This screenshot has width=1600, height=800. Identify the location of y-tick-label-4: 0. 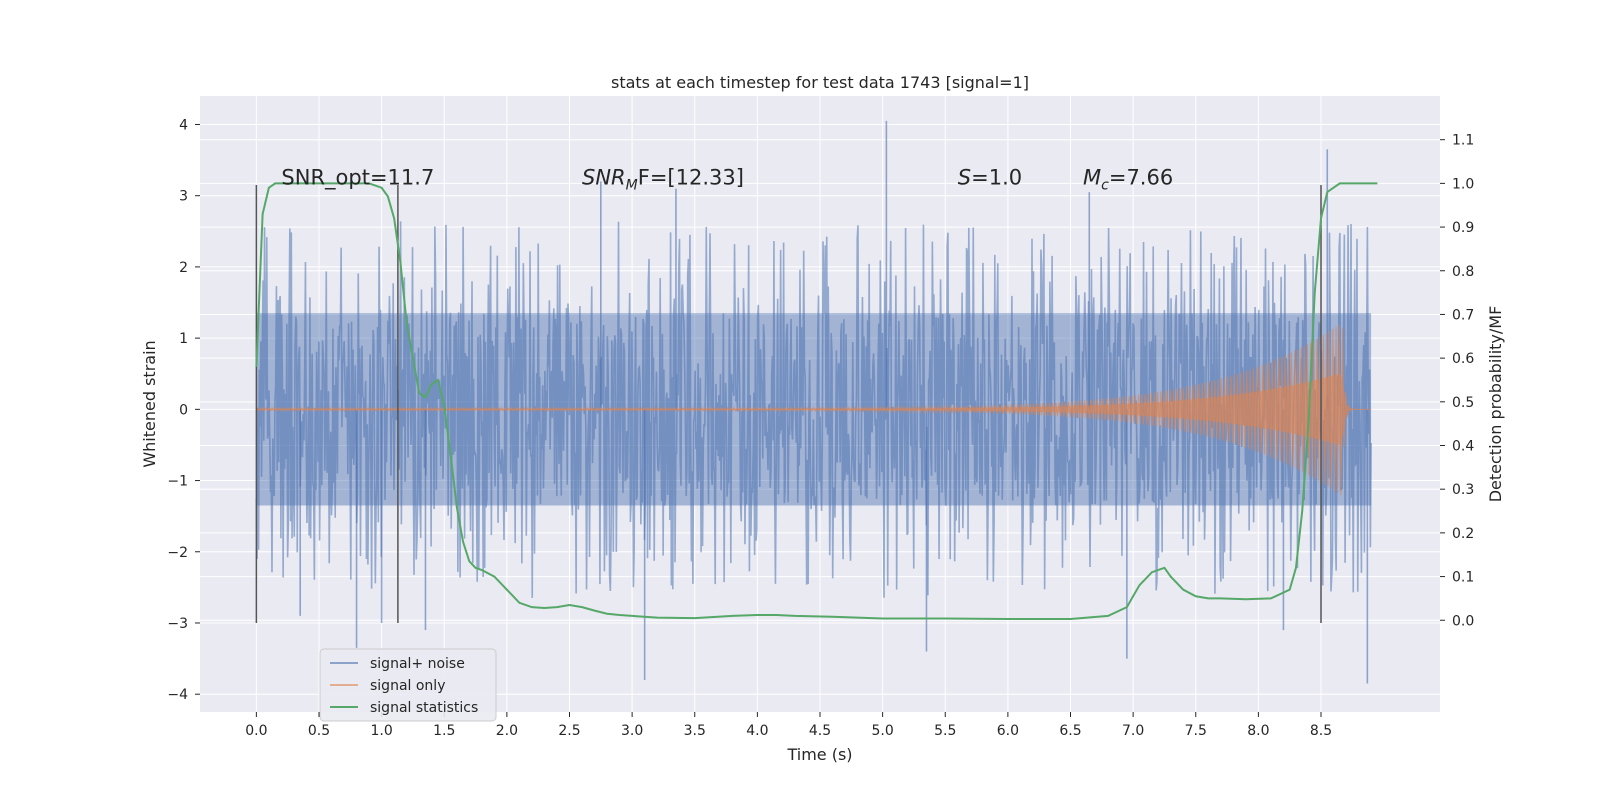
(183, 410).